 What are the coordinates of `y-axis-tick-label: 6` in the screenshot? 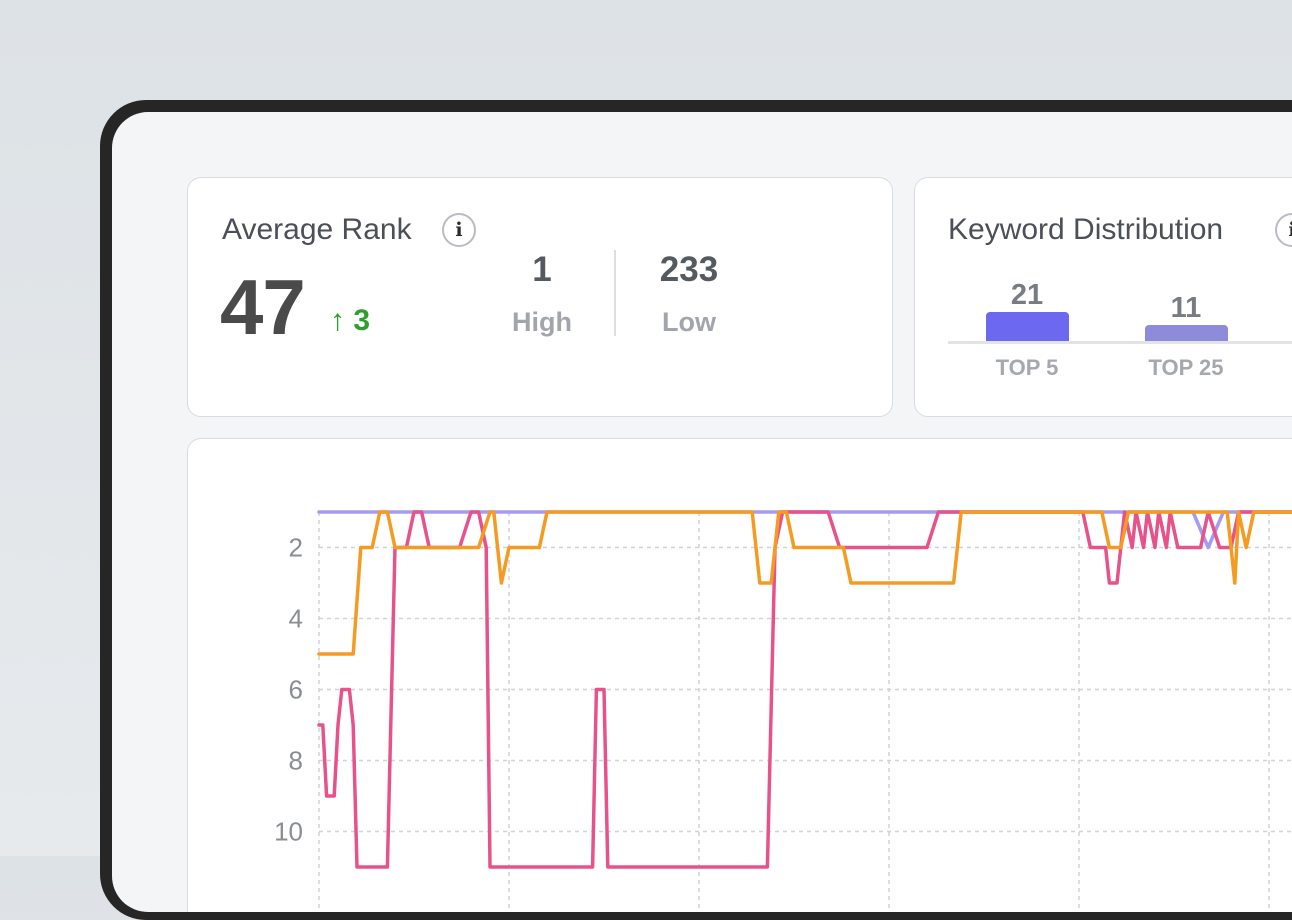 It's located at (296, 690).